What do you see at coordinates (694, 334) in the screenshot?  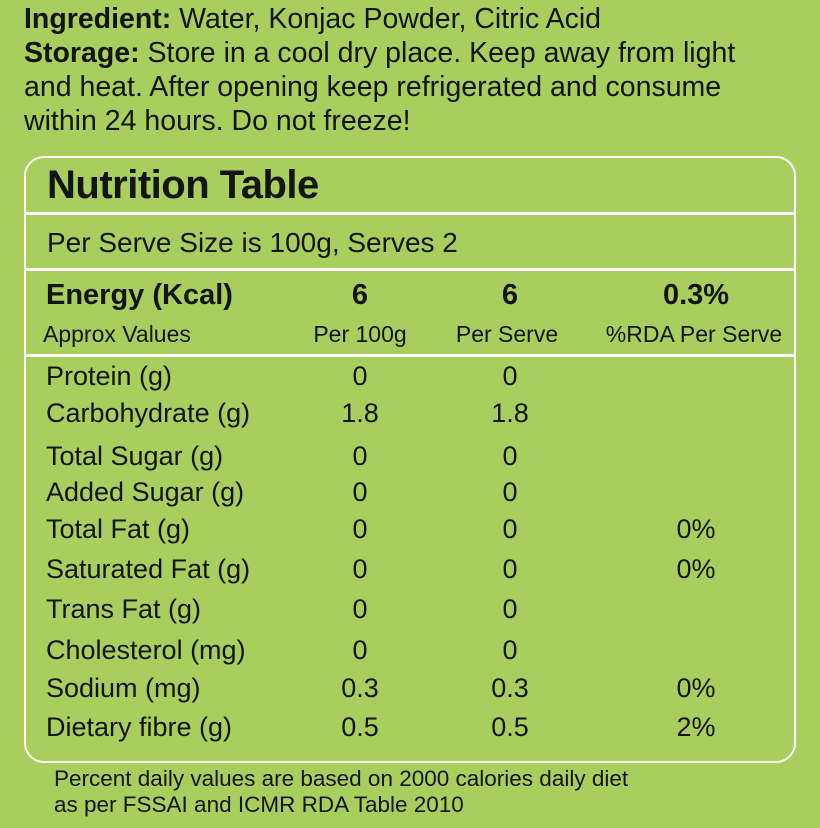 I see `header-rda-per-serve: %RDA Per Serve` at bounding box center [694, 334].